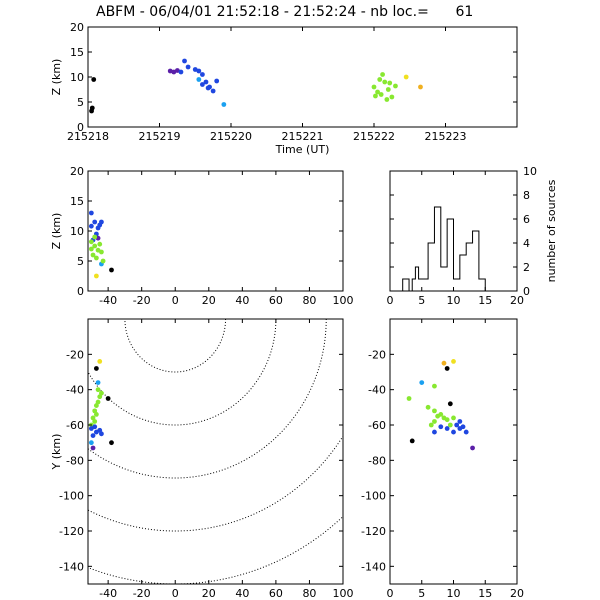  Describe the element at coordinates (526, 243) in the screenshot. I see `y-tick-label: 4` at that location.